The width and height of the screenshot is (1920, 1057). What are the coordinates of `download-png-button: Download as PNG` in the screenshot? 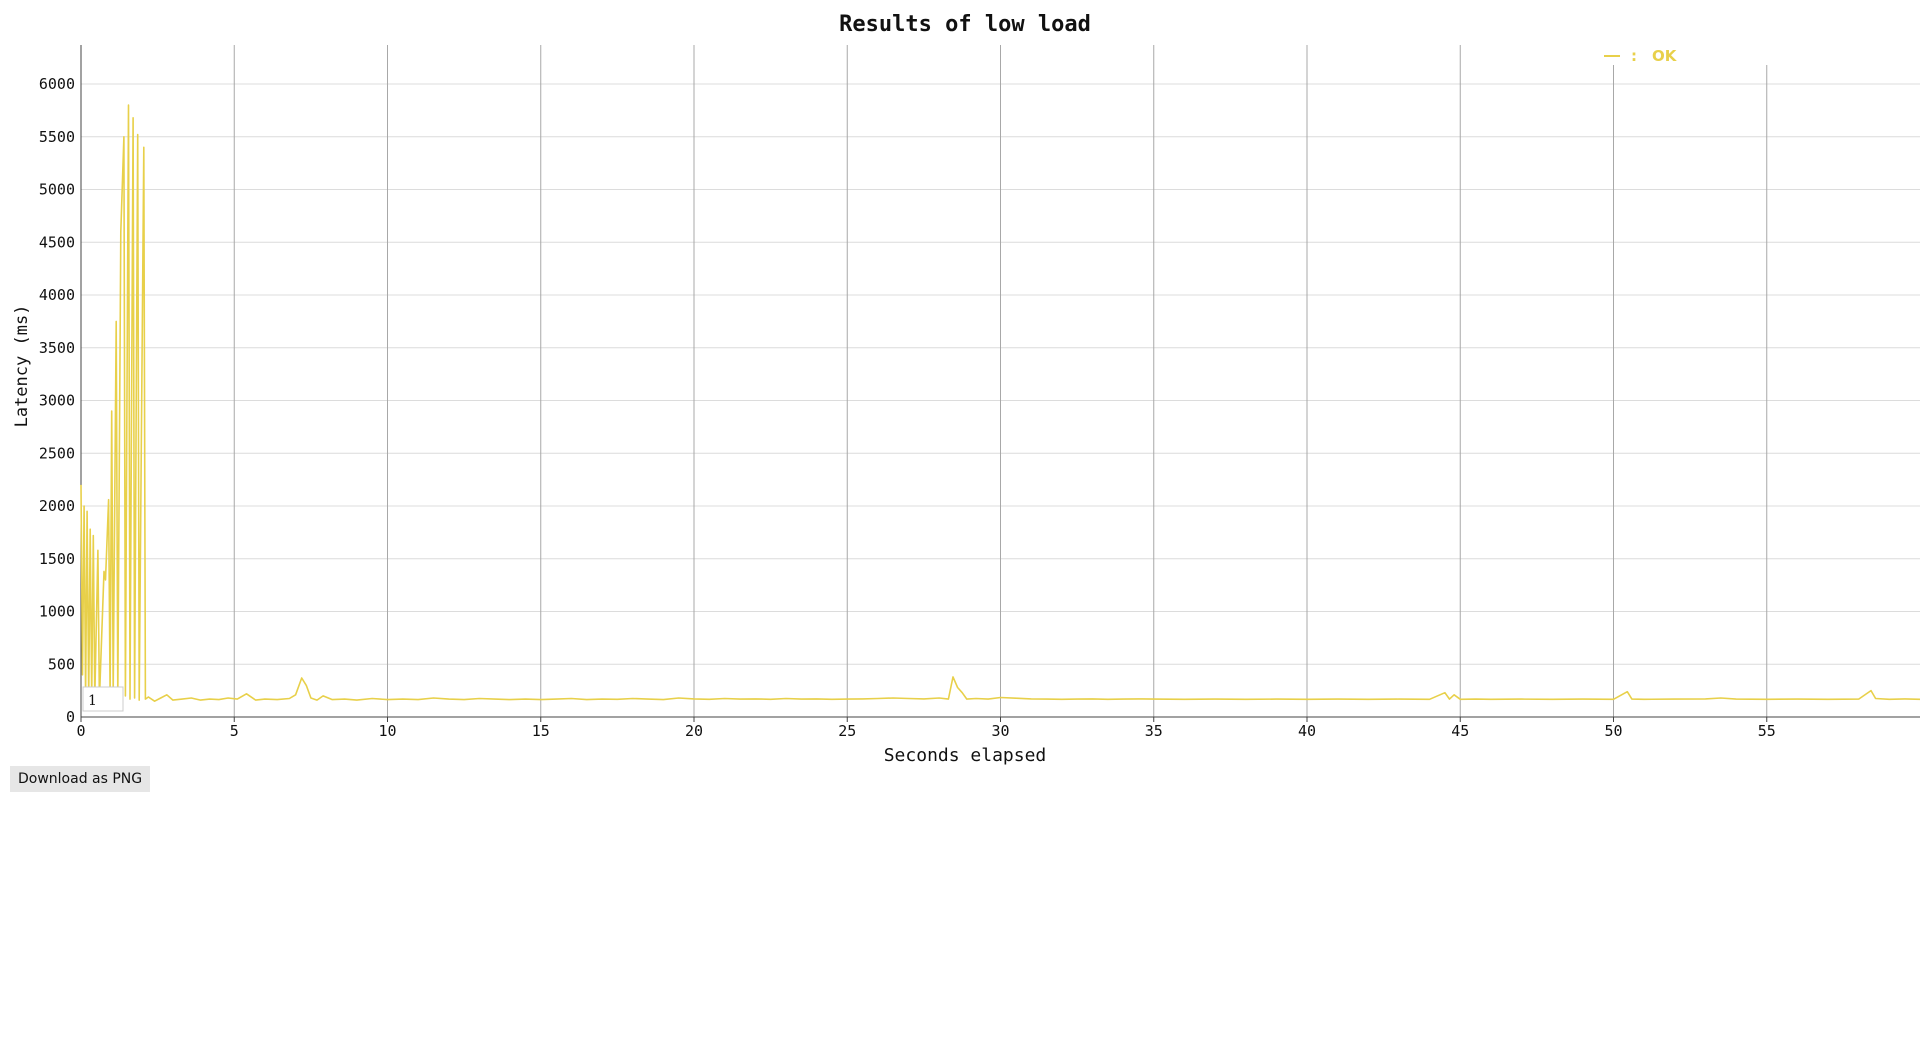 It's located at (80, 779).